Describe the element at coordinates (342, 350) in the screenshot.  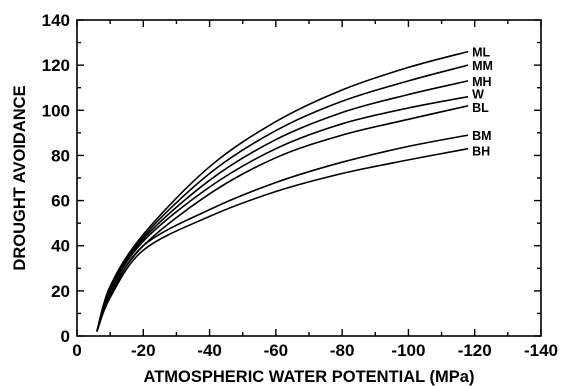
I see `x-tick-label: -80` at that location.